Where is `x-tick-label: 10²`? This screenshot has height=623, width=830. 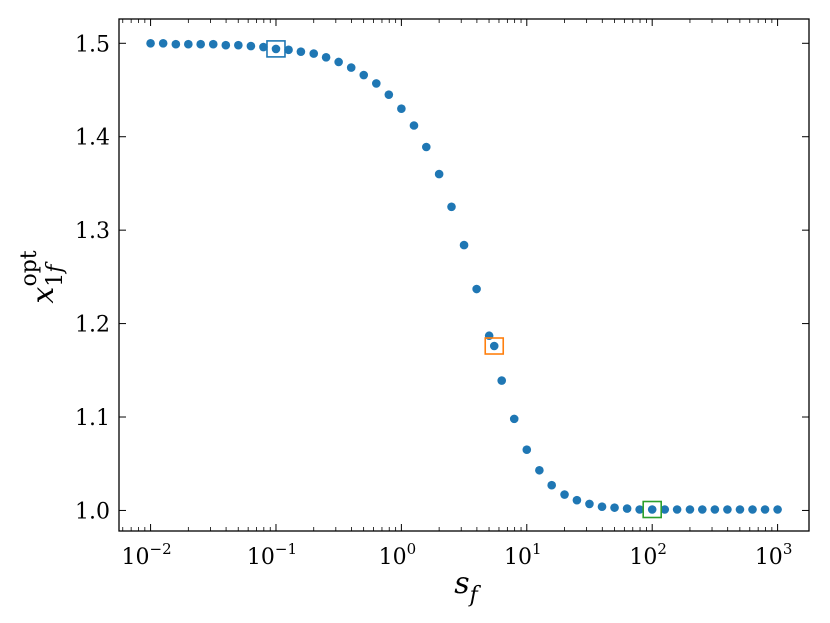
x-tick-label: 10² is located at coordinates (648, 555).